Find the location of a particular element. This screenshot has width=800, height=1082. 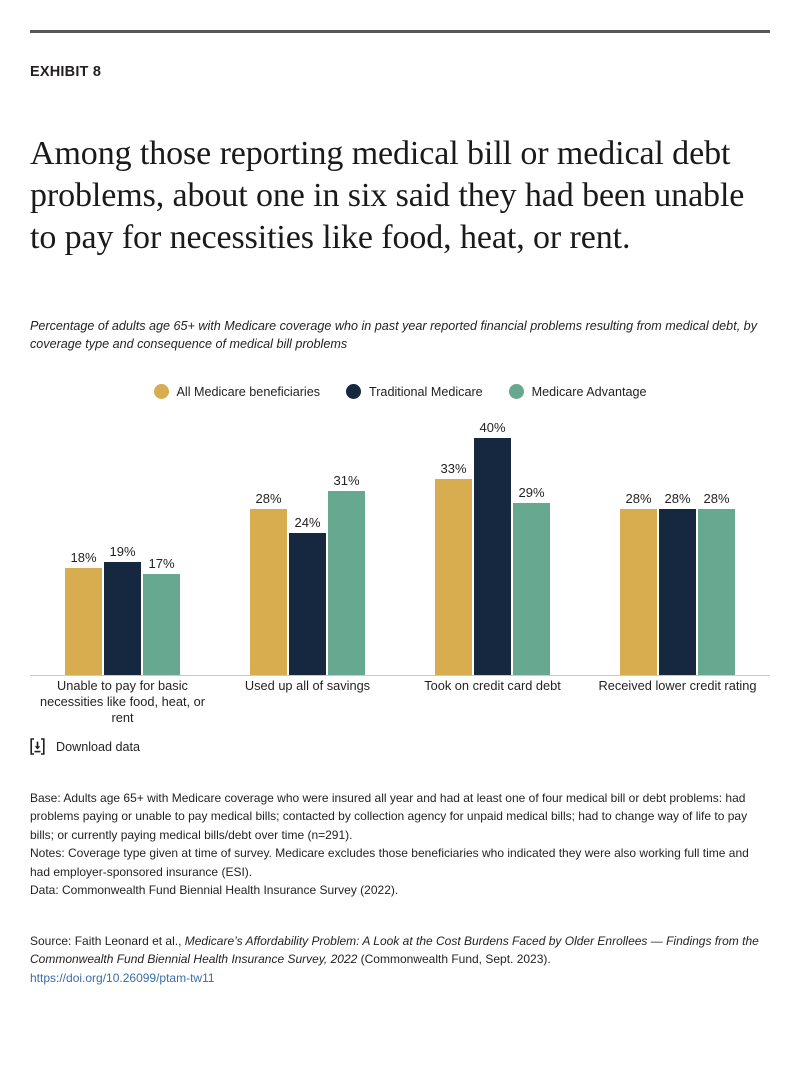

legend-label: Medicare Advantage is located at coordinates (589, 391).